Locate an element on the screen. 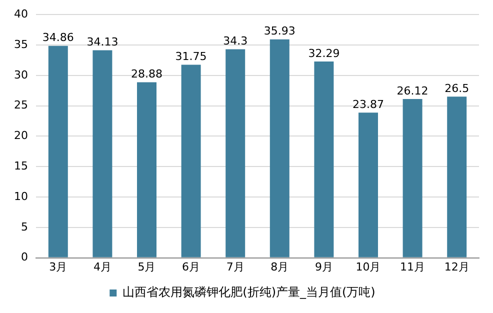  y-tick-label: 10 is located at coordinates (21, 196).